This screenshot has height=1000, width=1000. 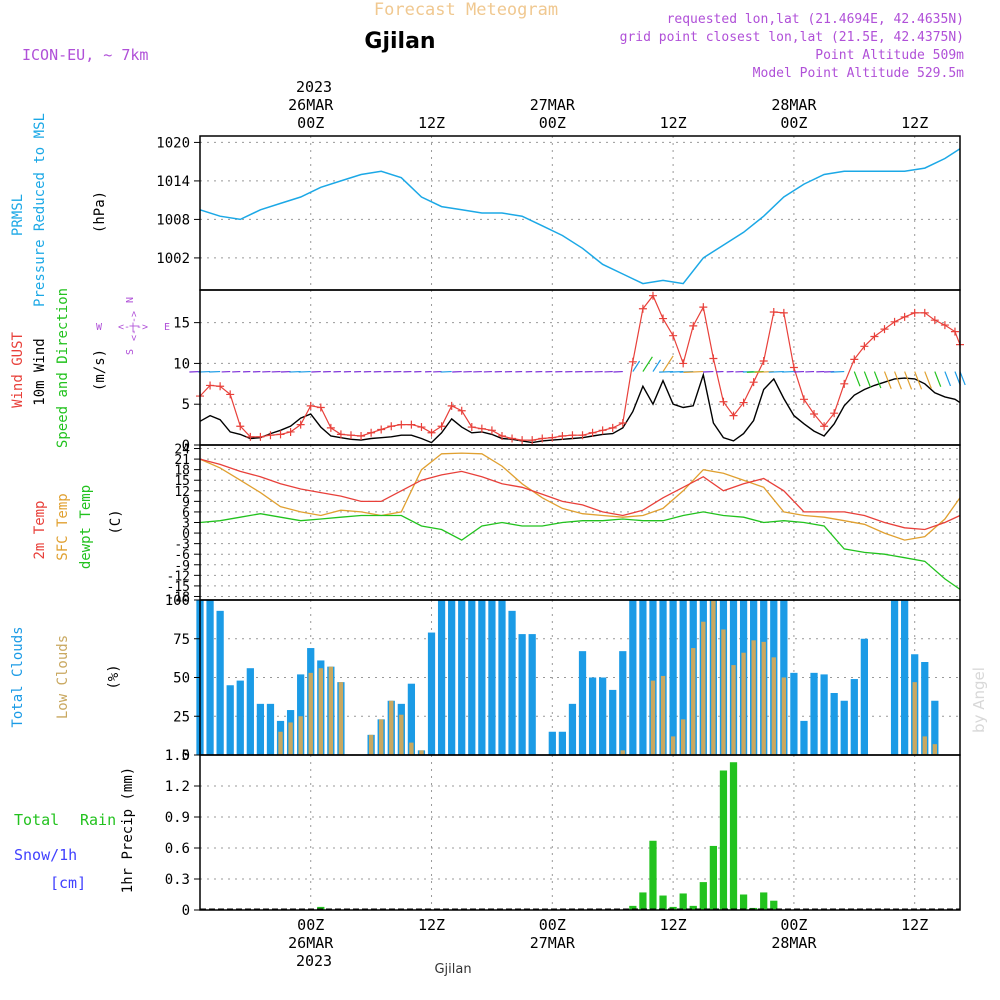 What do you see at coordinates (63, 526) in the screenshot?
I see `temp-sfc-label: SFC Temp` at bounding box center [63, 526].